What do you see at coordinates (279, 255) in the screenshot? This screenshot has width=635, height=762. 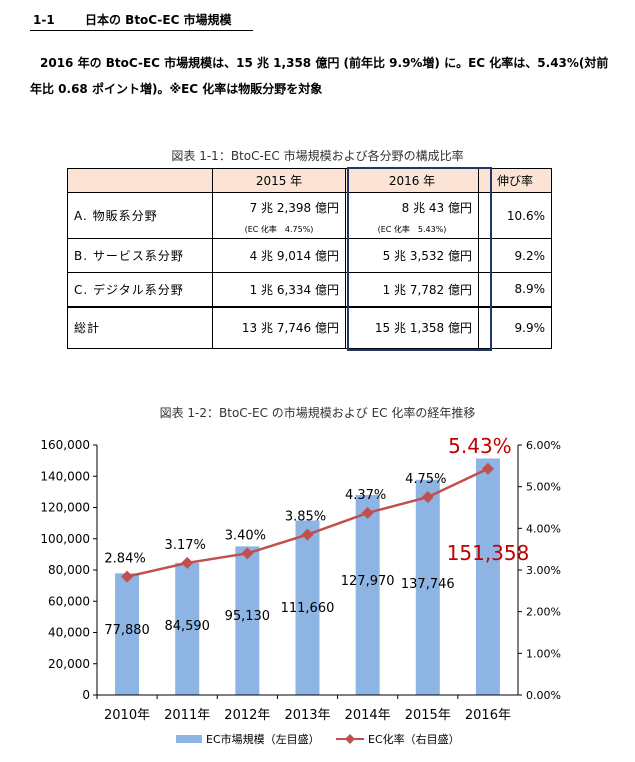 I see `cell-2015: 4 兆 9,014 億円` at bounding box center [279, 255].